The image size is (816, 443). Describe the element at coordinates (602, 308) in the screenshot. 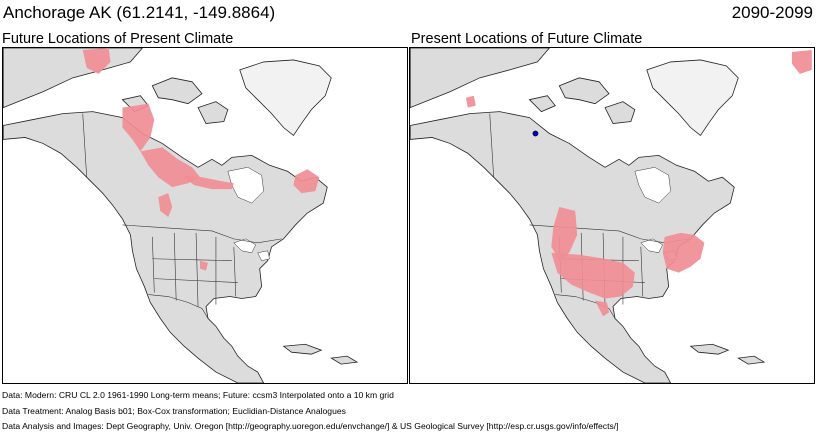

I see `analog-region-mexico` at that location.